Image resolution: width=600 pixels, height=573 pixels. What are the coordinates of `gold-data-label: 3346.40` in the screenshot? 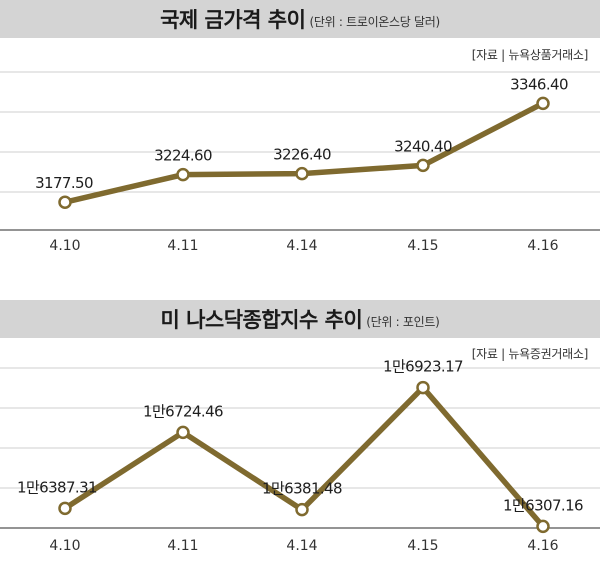 It's located at (539, 84).